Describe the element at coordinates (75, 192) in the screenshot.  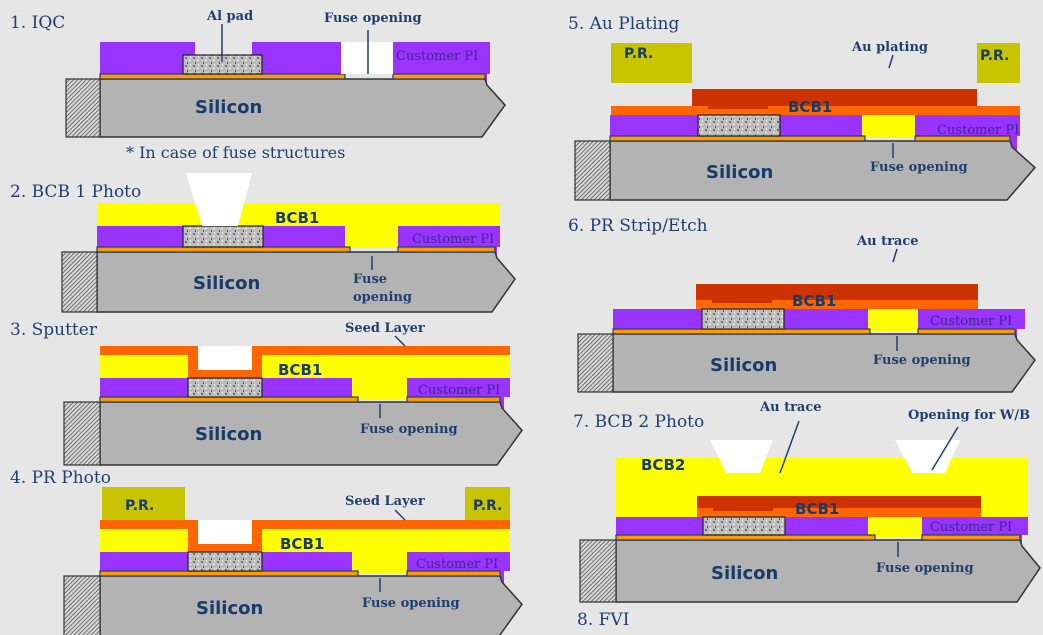
I see `step-title: 2. BCB 1 Photo` at that location.